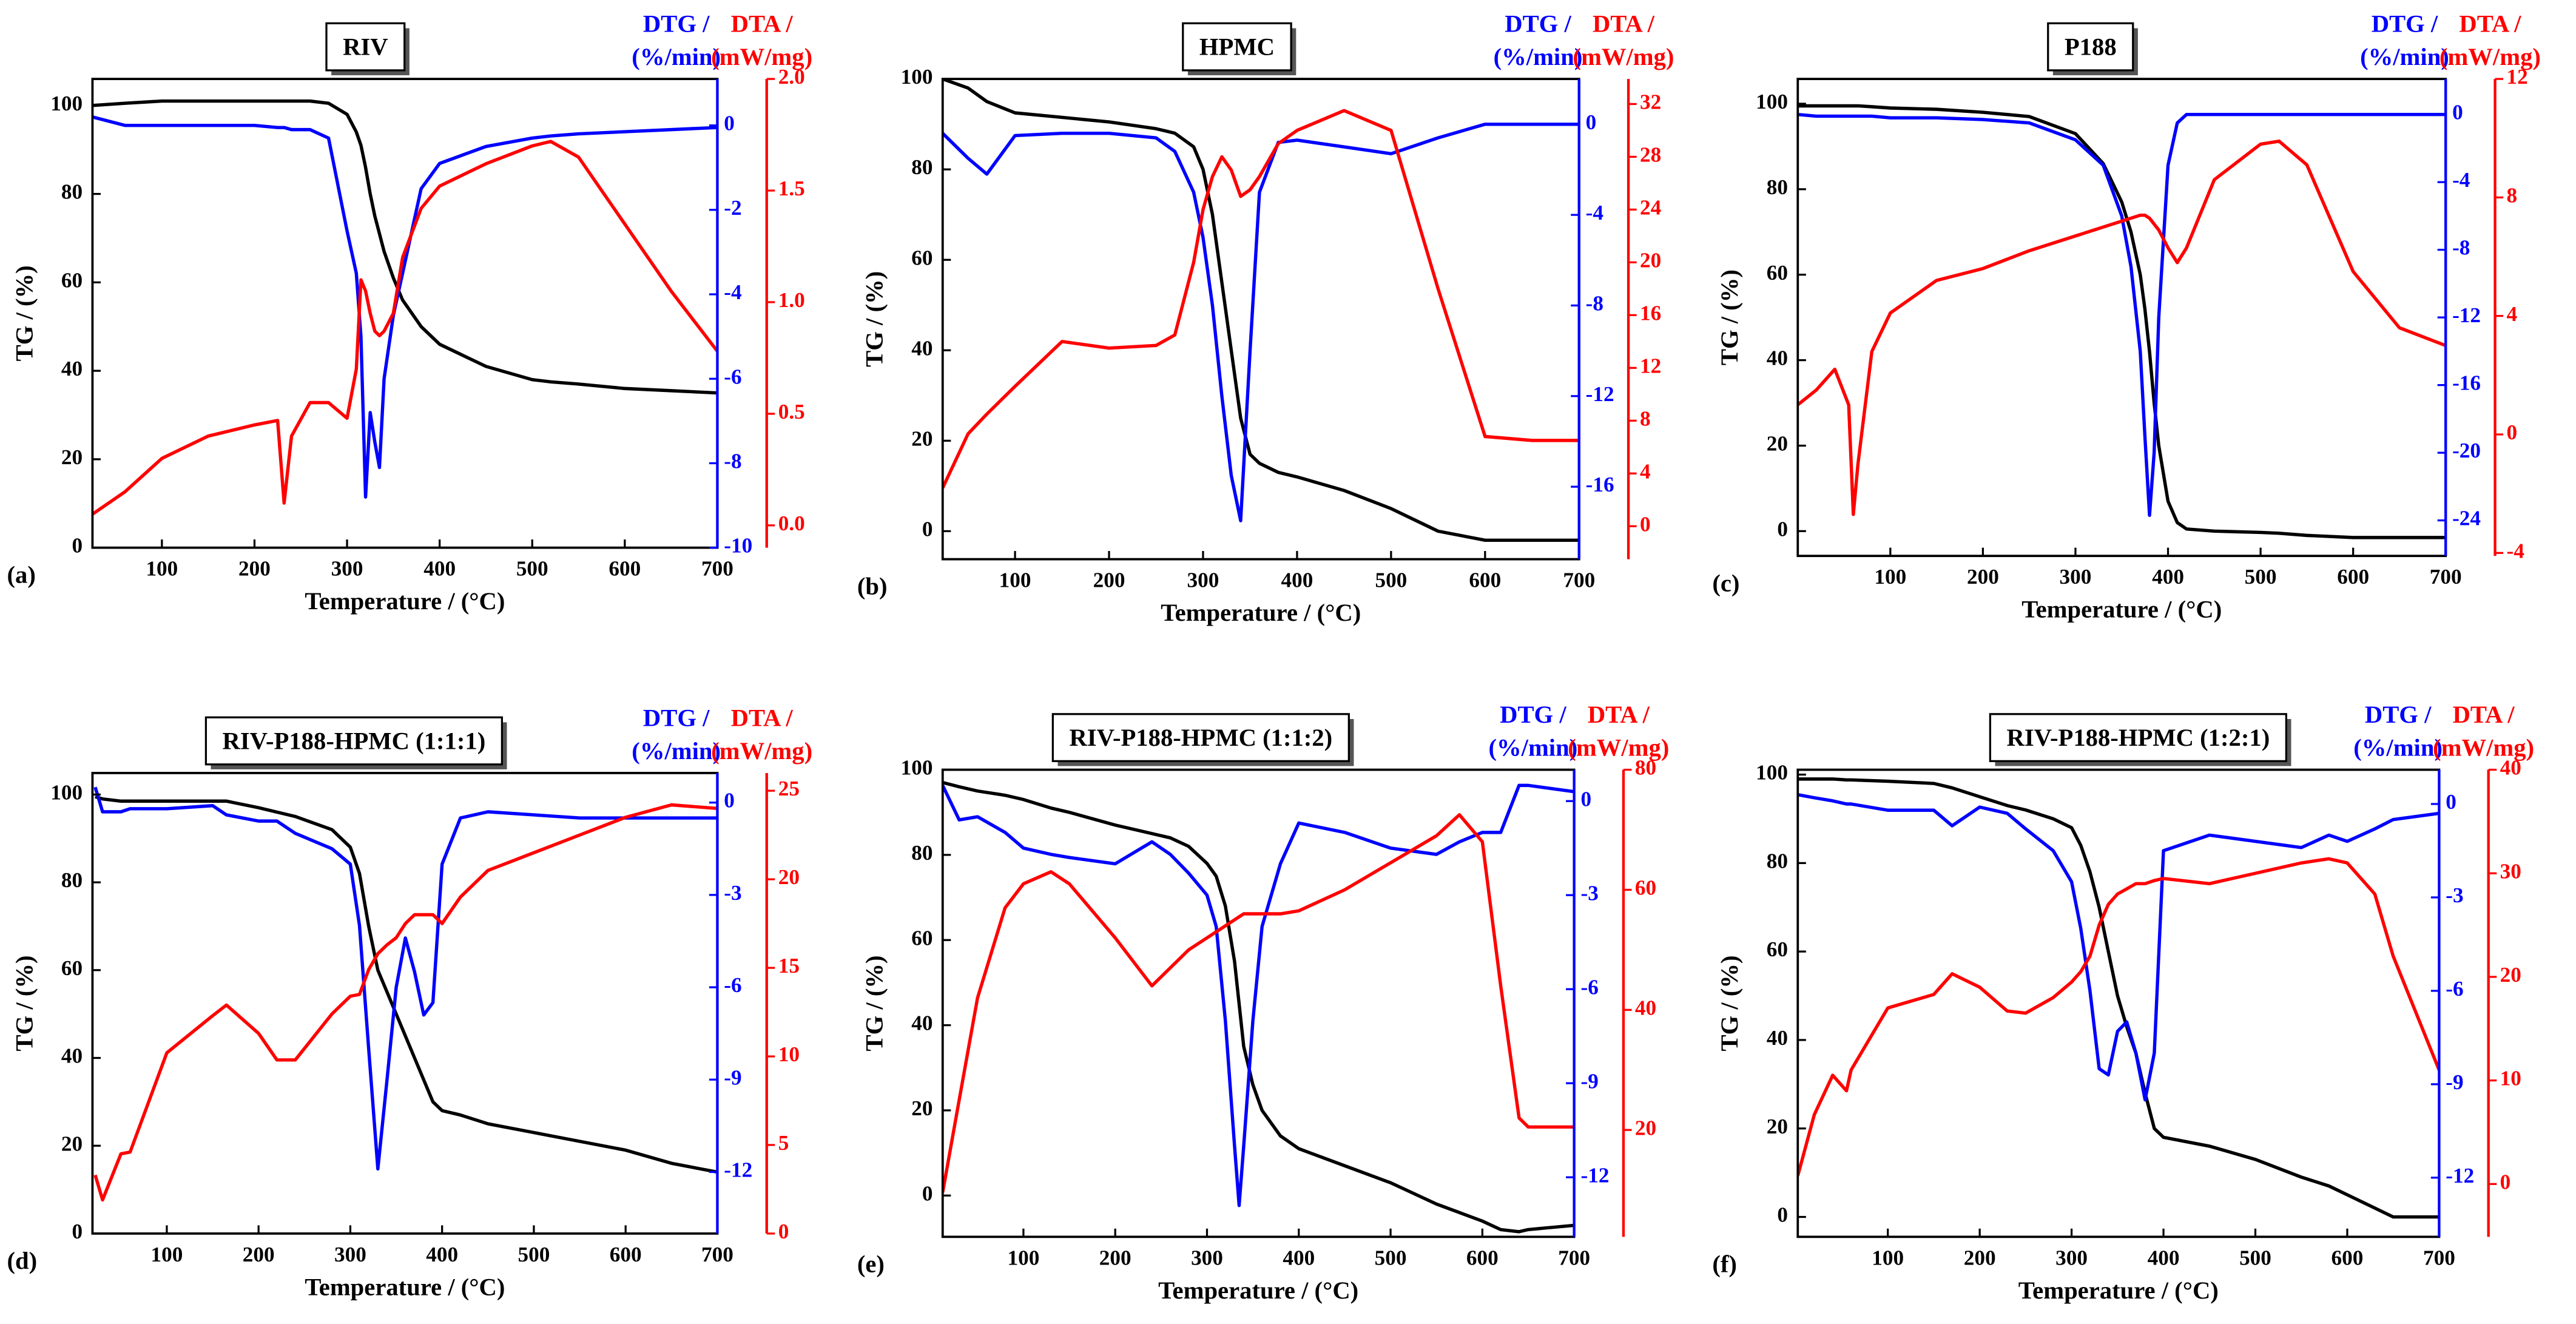 The image size is (2576, 1324). I want to click on y2-tick-label: -6, so click(1589, 987).